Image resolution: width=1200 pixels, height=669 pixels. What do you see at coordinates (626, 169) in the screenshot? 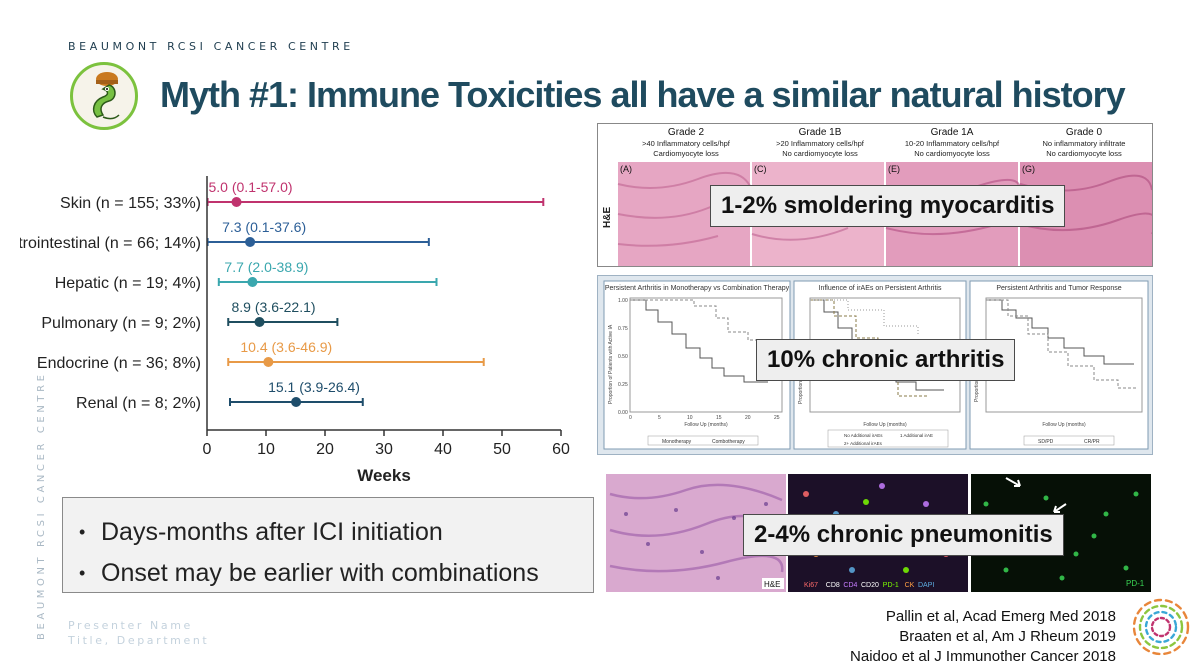
I see `panel-letter: (A)` at bounding box center [626, 169].